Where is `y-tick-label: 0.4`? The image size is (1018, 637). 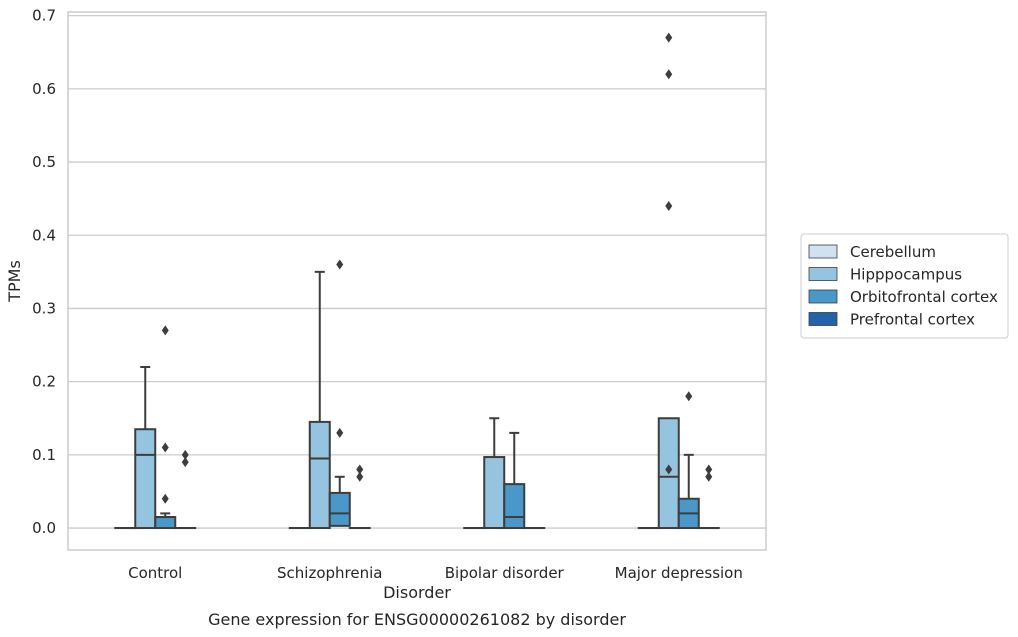
y-tick-label: 0.4 is located at coordinates (44, 235).